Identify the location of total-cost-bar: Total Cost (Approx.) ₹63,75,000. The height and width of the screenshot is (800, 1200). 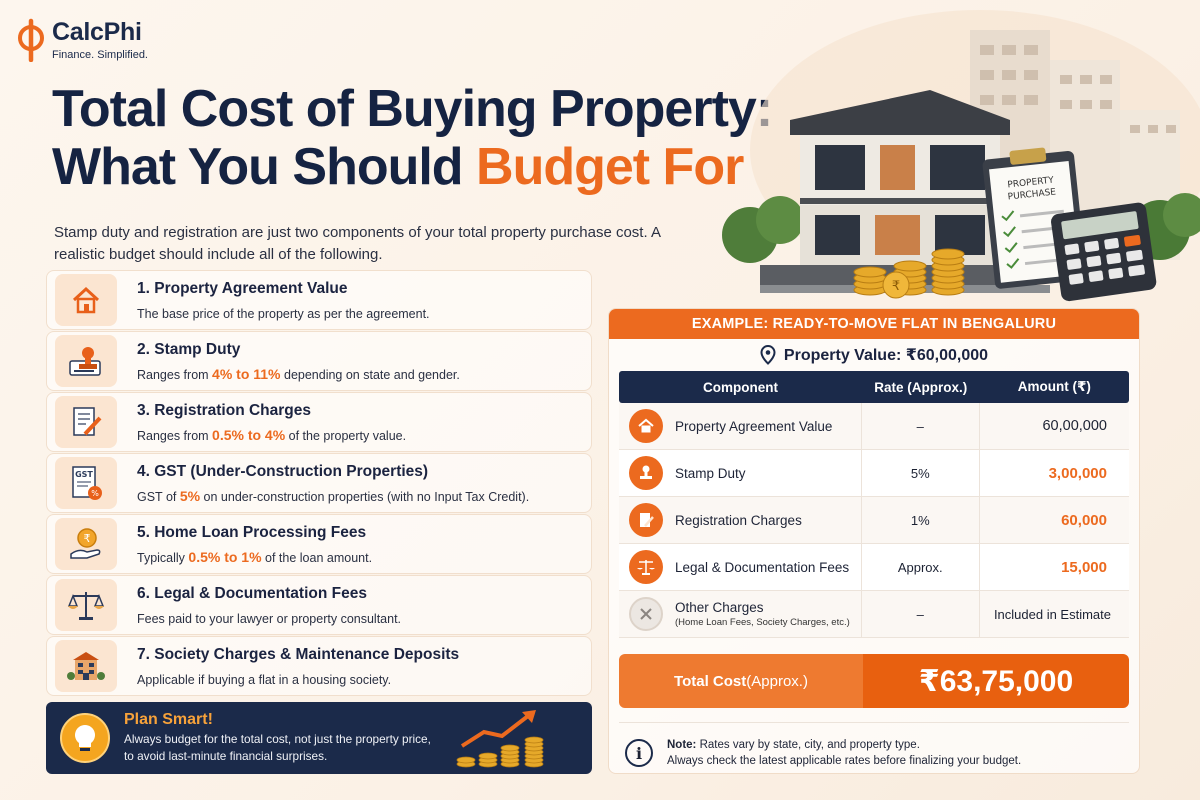
(874, 681).